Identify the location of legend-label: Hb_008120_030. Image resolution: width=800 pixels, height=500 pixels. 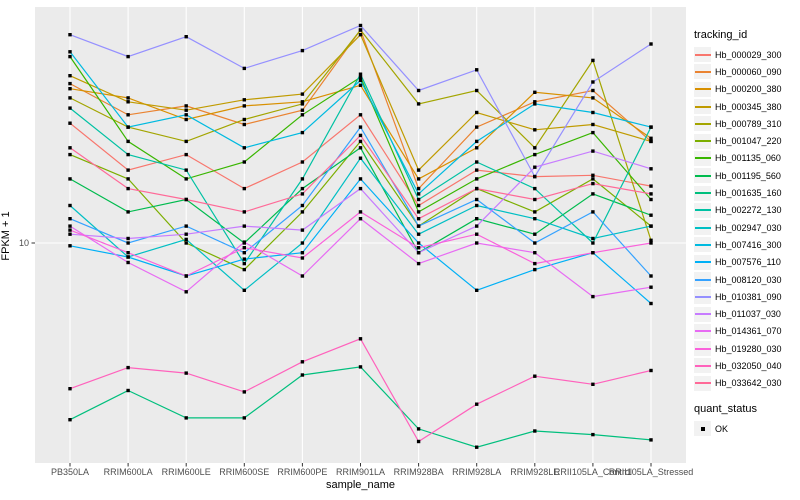
(748, 279).